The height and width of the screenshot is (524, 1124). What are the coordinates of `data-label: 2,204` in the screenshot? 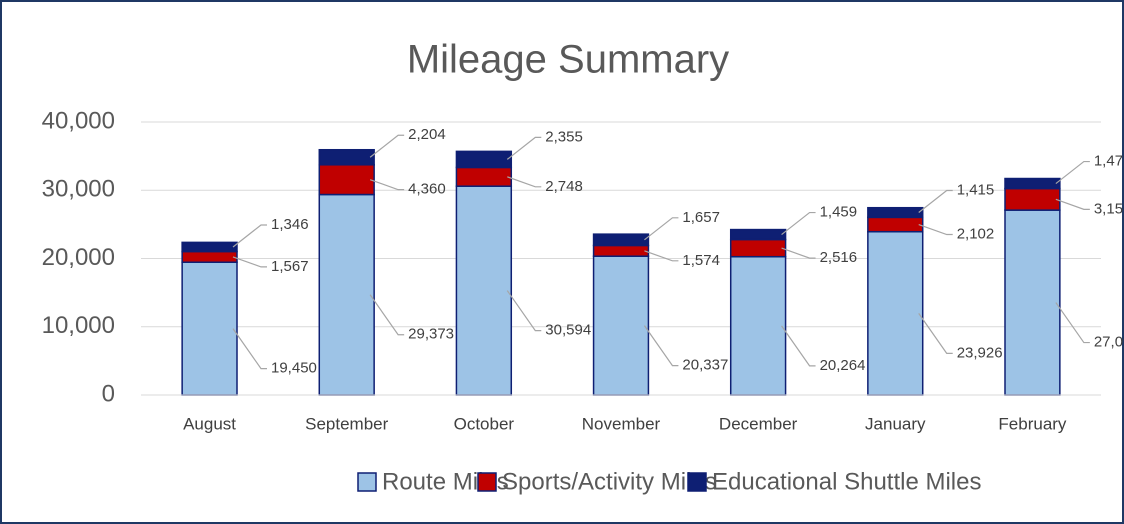 It's located at (427, 134).